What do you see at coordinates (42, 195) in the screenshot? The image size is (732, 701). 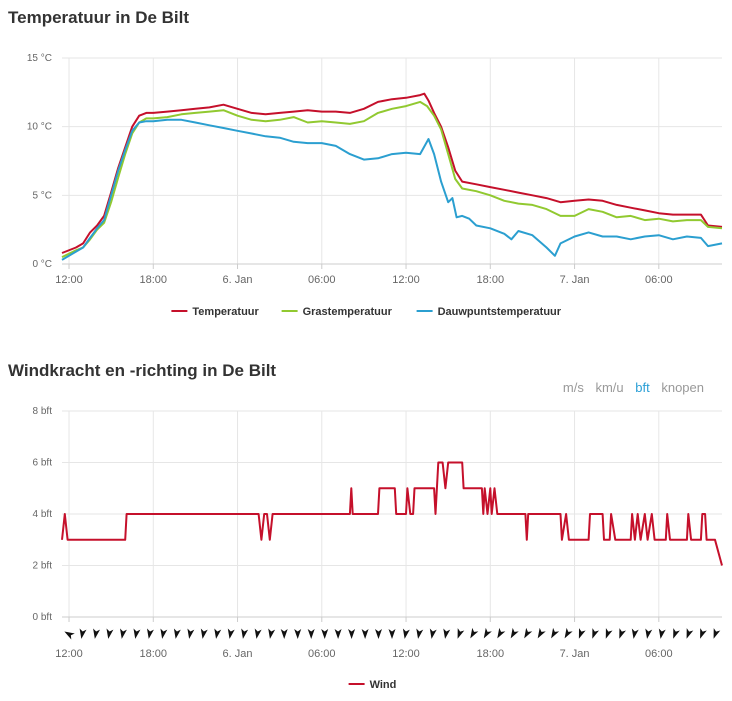 I see `y-tick-label: 5 °C` at bounding box center [42, 195].